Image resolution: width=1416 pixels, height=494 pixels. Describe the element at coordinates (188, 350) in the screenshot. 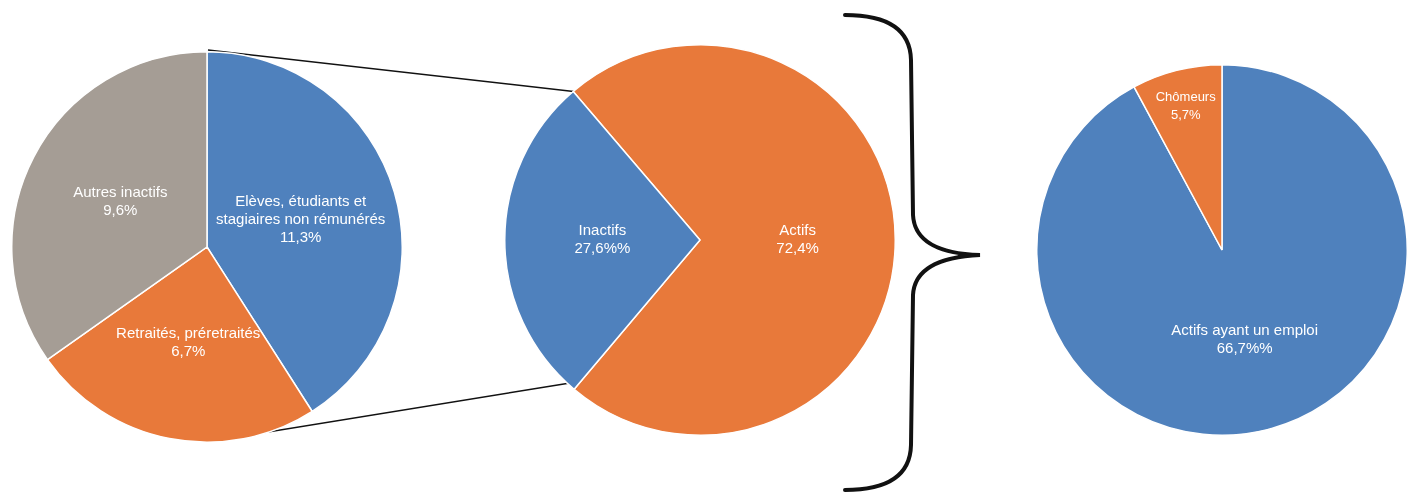

I see `data-label: 6,7%` at that location.